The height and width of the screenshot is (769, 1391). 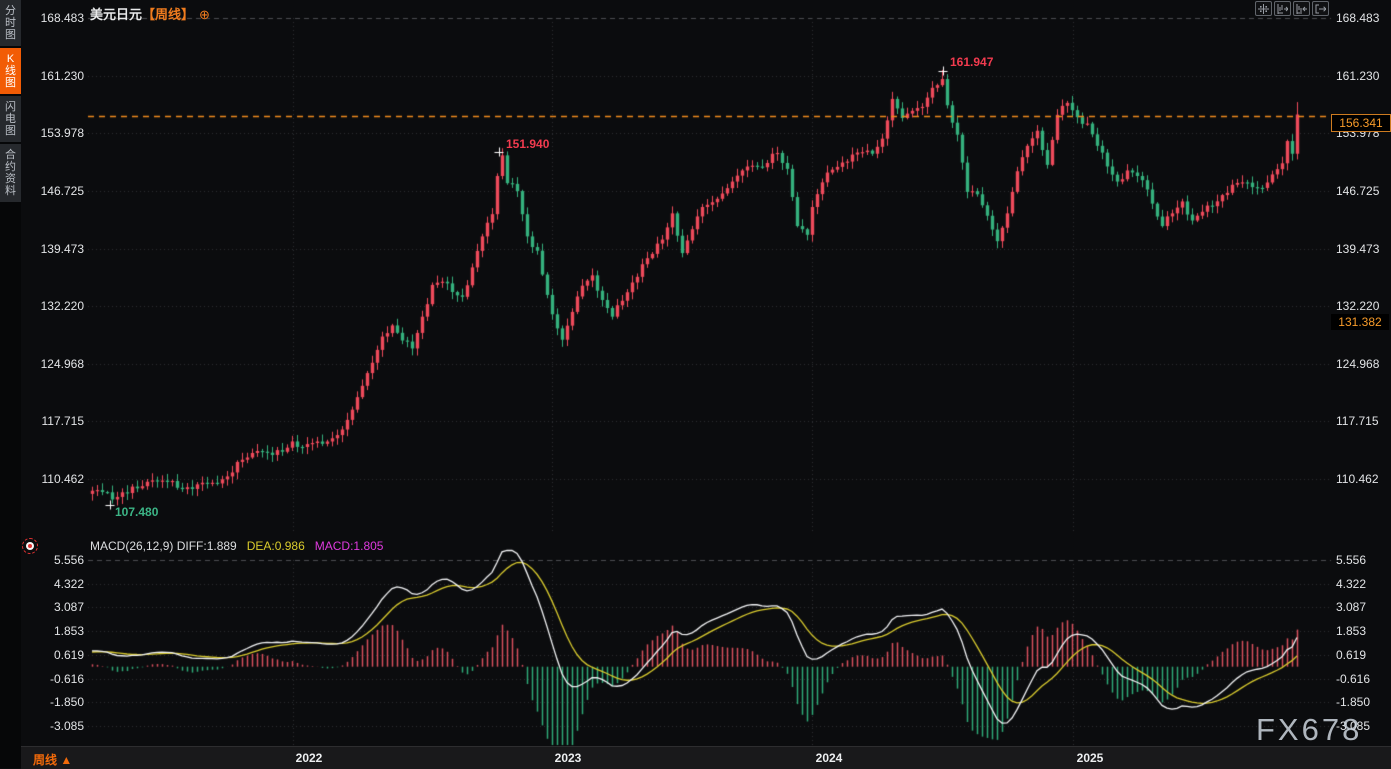 I want to click on period-tag: 【周线】, so click(x=168, y=14).